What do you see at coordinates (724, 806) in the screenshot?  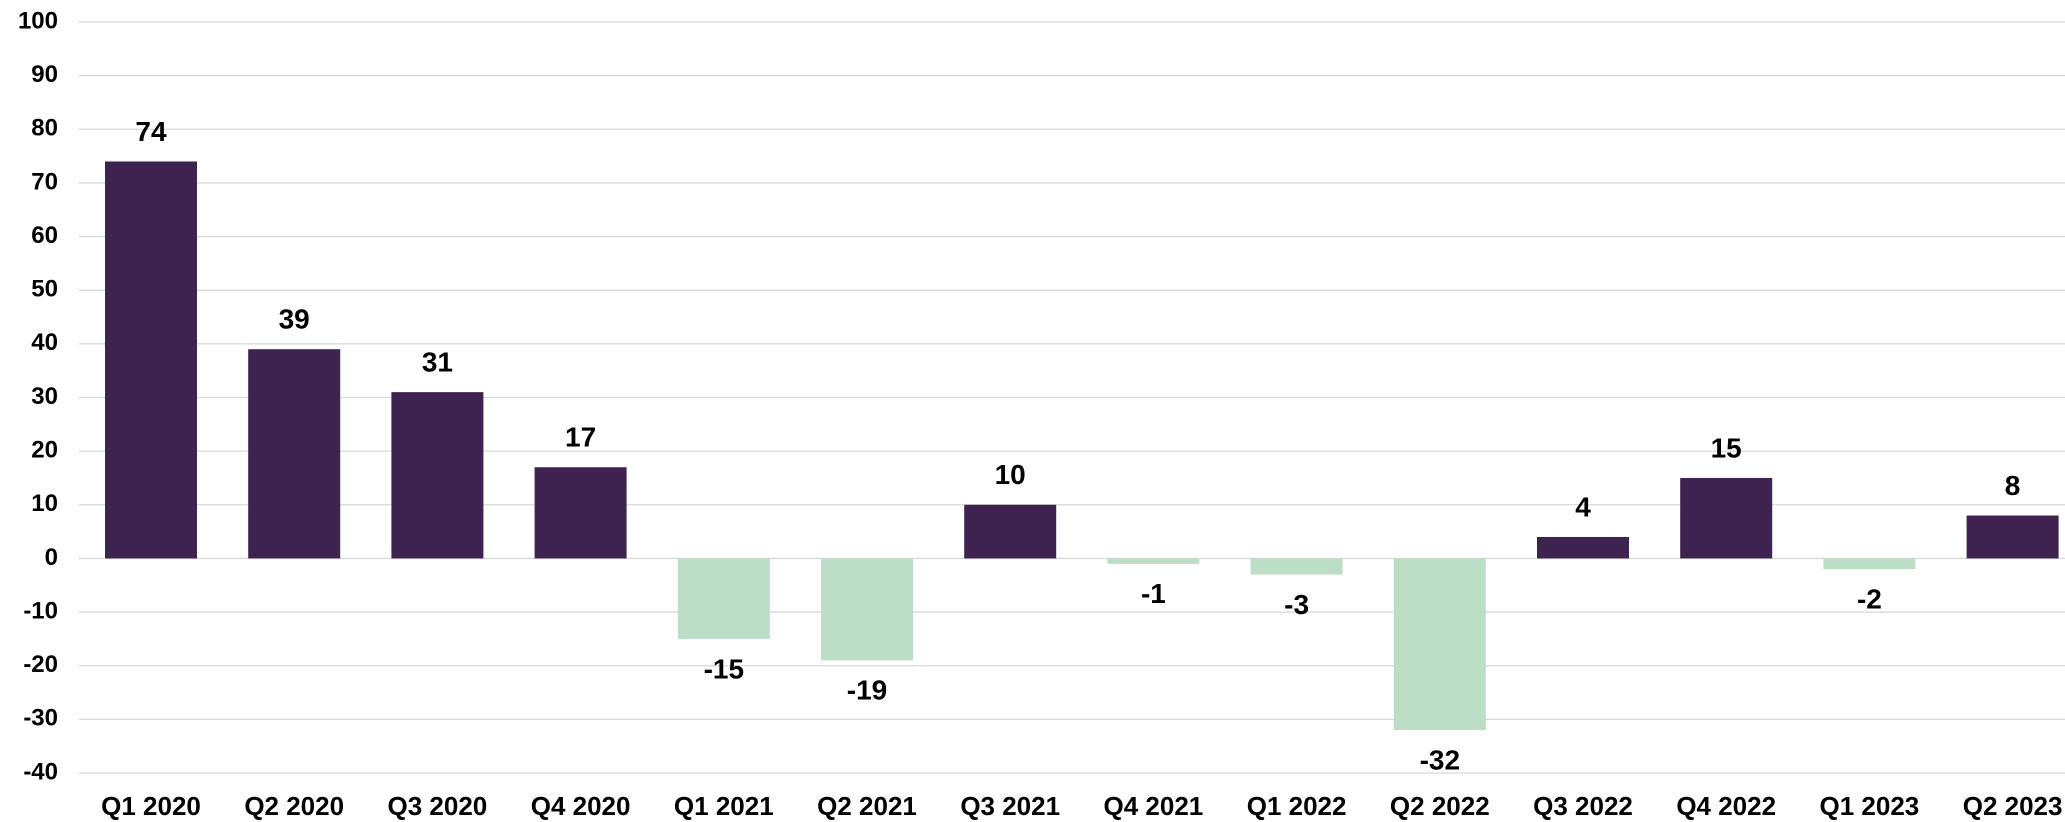 I see `x-tick-label: Q1 2021` at bounding box center [724, 806].